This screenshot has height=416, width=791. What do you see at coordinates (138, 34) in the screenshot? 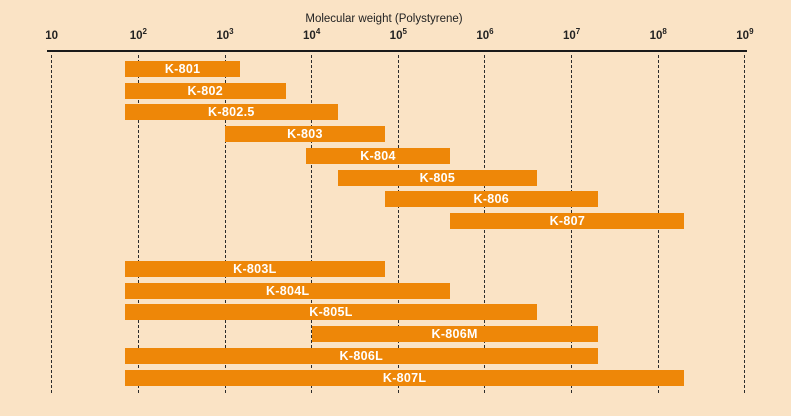
I see `x-tick-label-1e2: 10²` at bounding box center [138, 34].